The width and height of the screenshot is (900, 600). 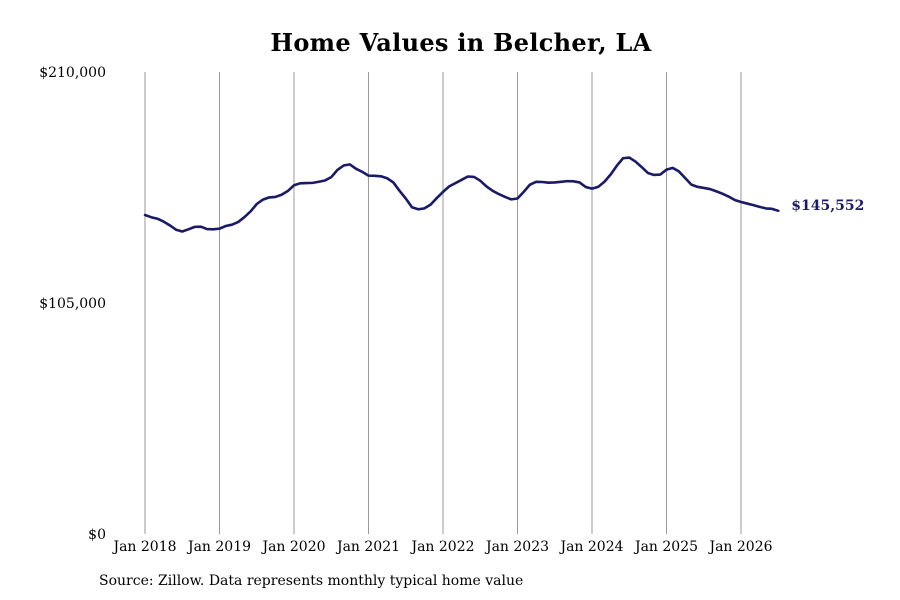 I want to click on y-tick-label: $210,000, so click(x=72, y=73).